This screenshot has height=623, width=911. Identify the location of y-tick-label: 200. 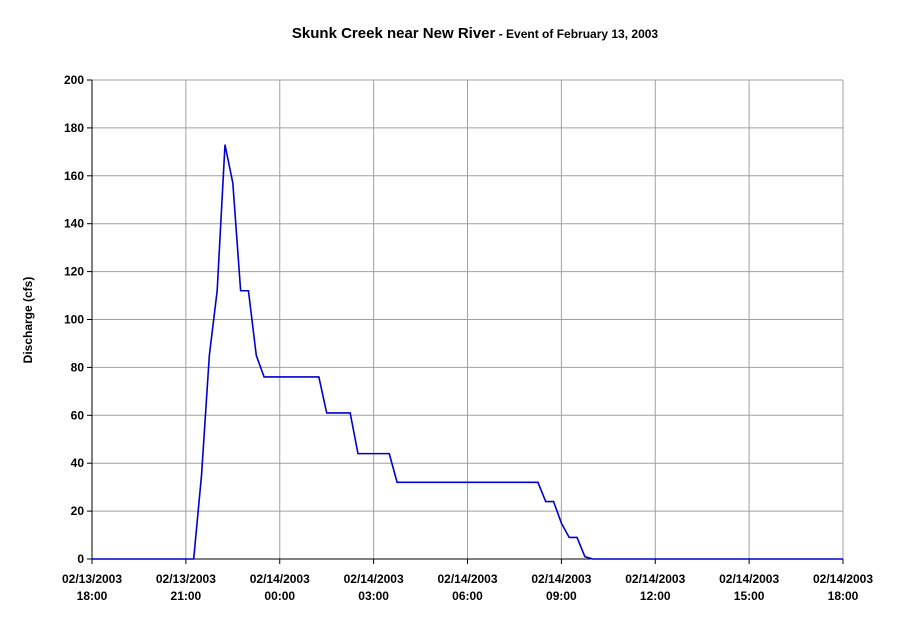
(74, 80).